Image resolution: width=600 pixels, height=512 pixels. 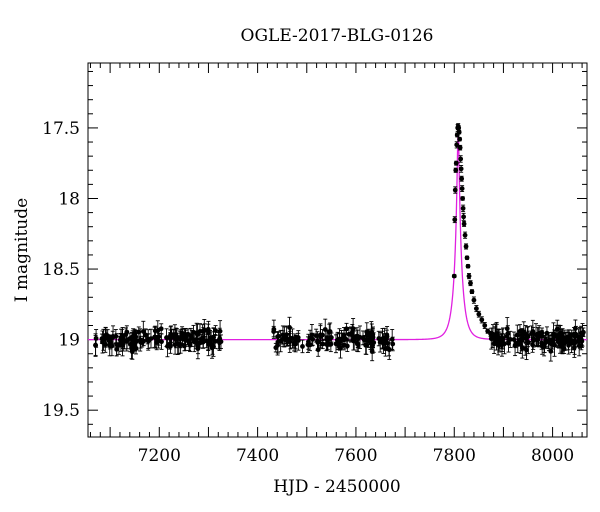 I want to click on y-axis-label: I magnitude, so click(x=22, y=250).